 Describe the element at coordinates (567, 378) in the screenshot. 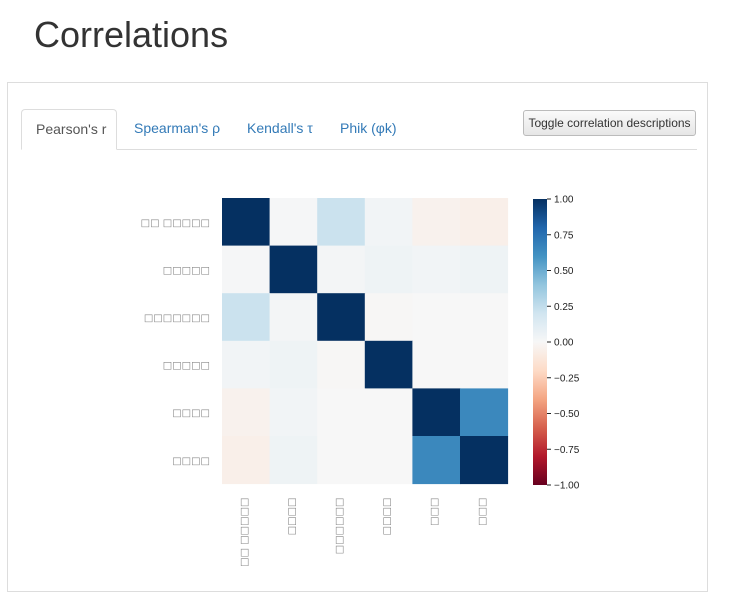

I see `colorbar-tick-label: −0.25` at that location.